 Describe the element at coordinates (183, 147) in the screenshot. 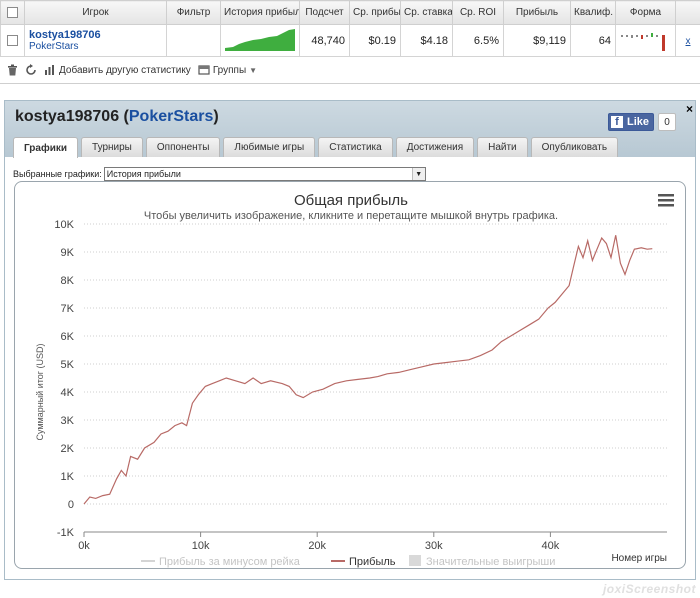

I see `tab-opponents: Оппоненты` at that location.